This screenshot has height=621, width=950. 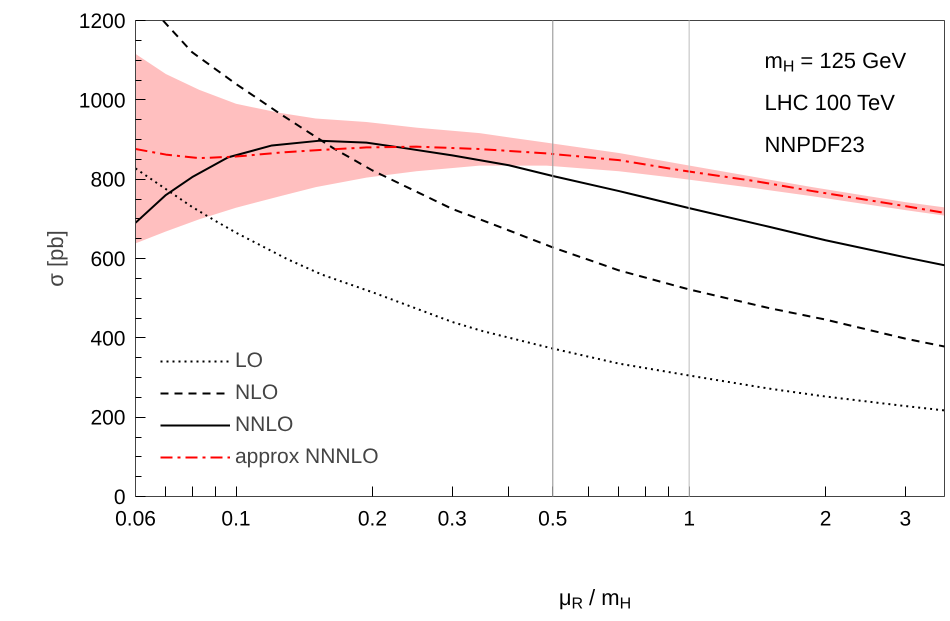 What do you see at coordinates (553, 519) in the screenshot?
I see `x-tick-label: 0.5` at bounding box center [553, 519].